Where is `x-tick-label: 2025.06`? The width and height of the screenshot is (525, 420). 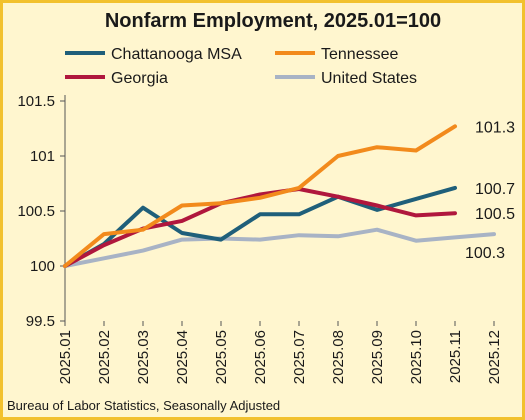
x-tick-label: 2025.06 is located at coordinates (260, 357).